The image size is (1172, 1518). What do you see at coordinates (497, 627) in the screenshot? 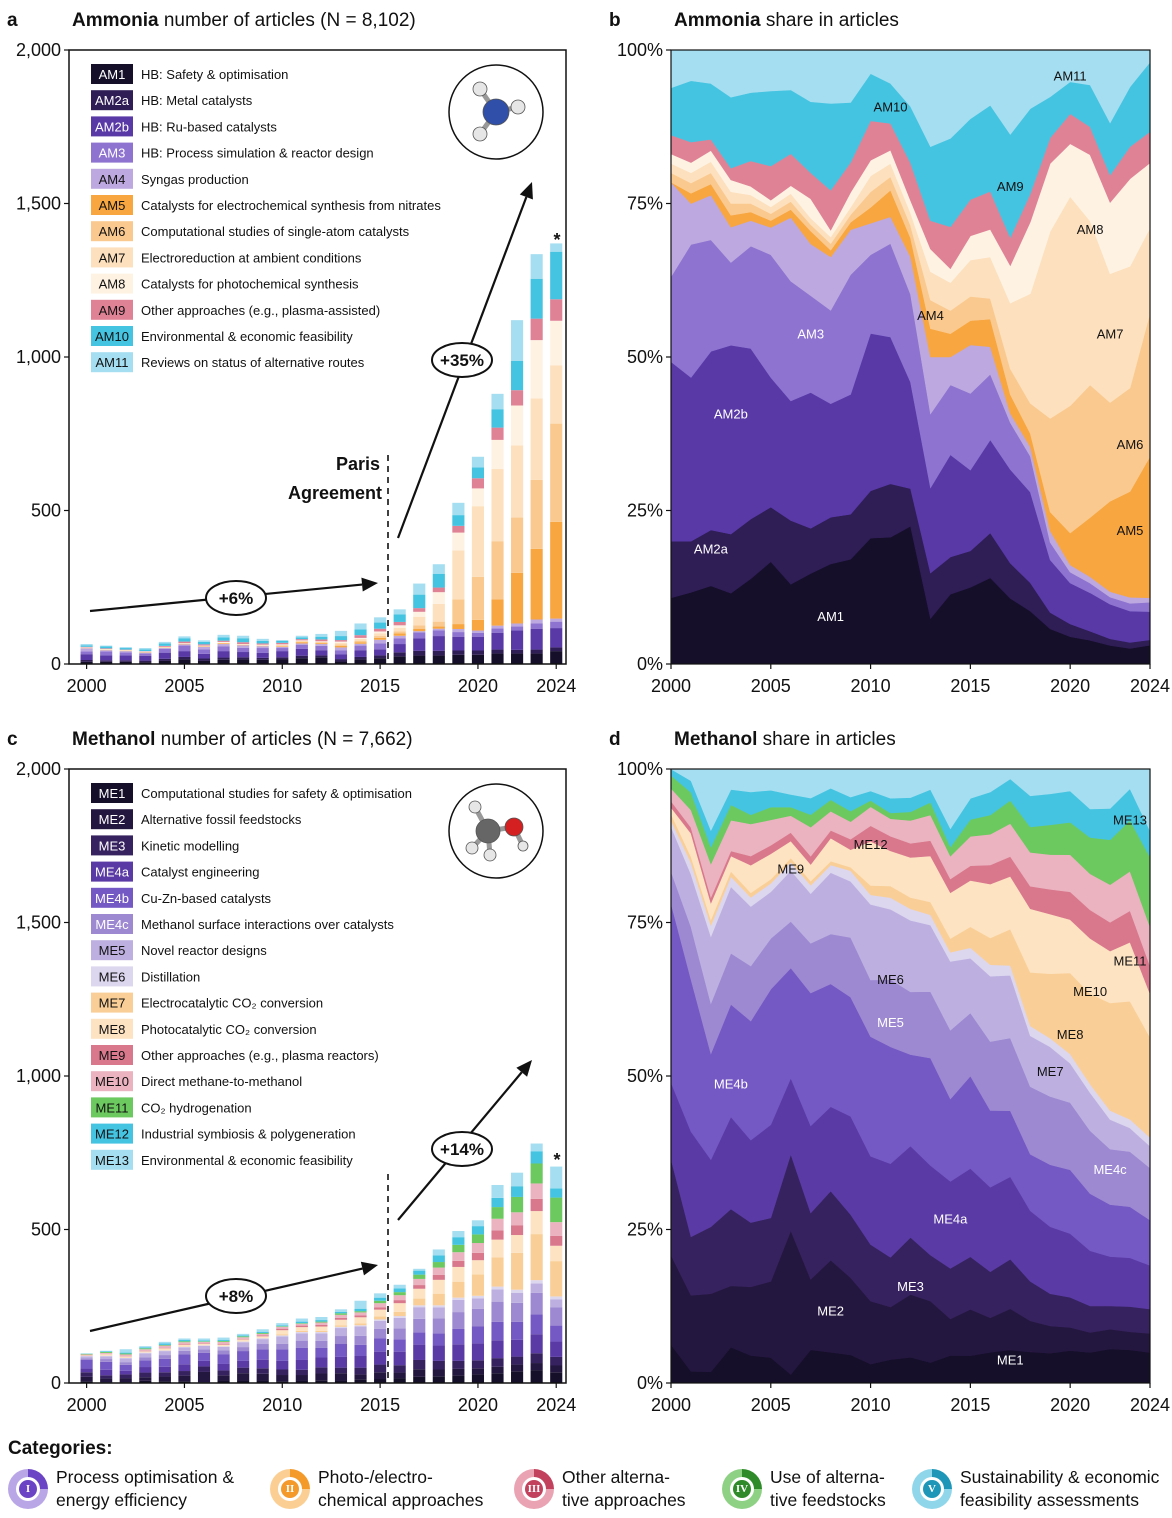
I see `bar-segment-am4` at bounding box center [497, 627].